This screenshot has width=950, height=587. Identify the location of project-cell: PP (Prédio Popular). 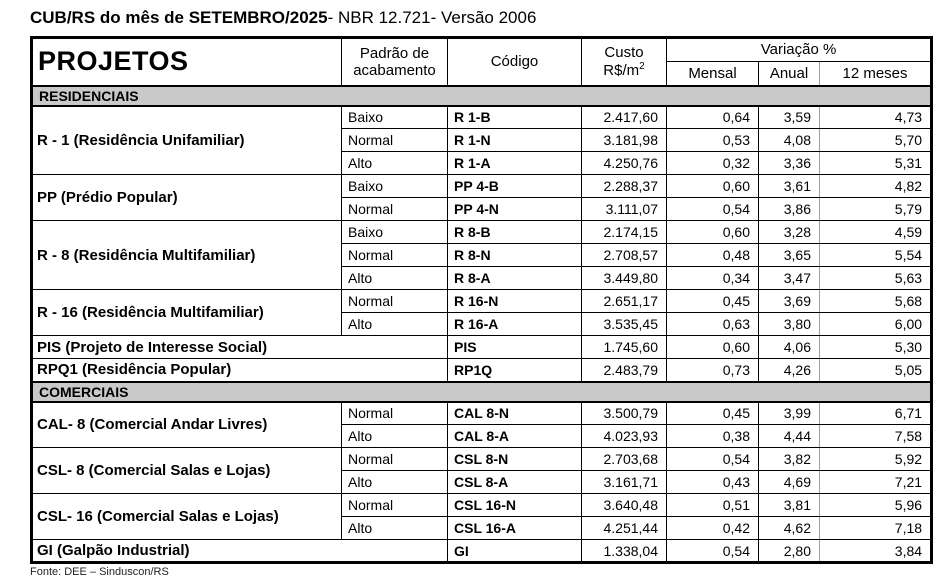
(186, 197).